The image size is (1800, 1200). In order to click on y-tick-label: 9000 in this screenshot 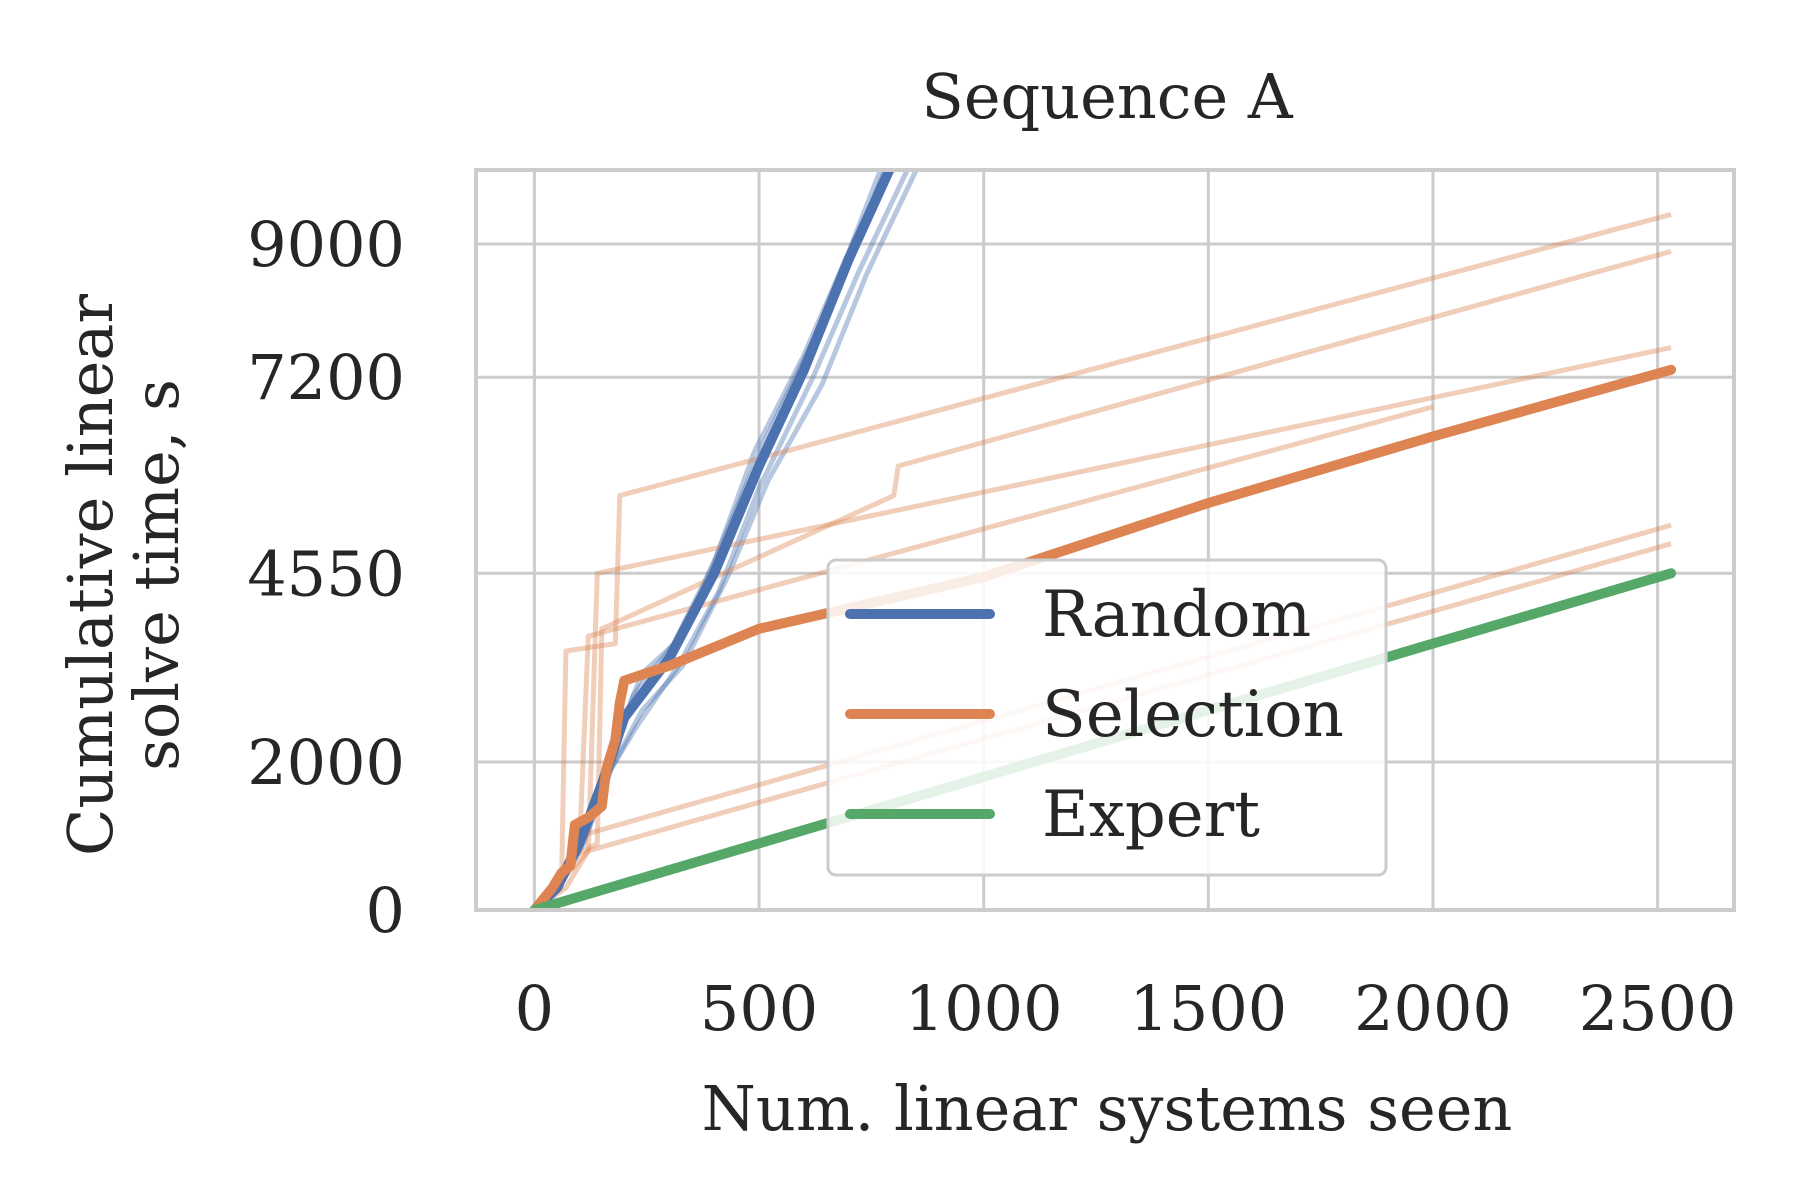, I will do `click(326, 244)`.